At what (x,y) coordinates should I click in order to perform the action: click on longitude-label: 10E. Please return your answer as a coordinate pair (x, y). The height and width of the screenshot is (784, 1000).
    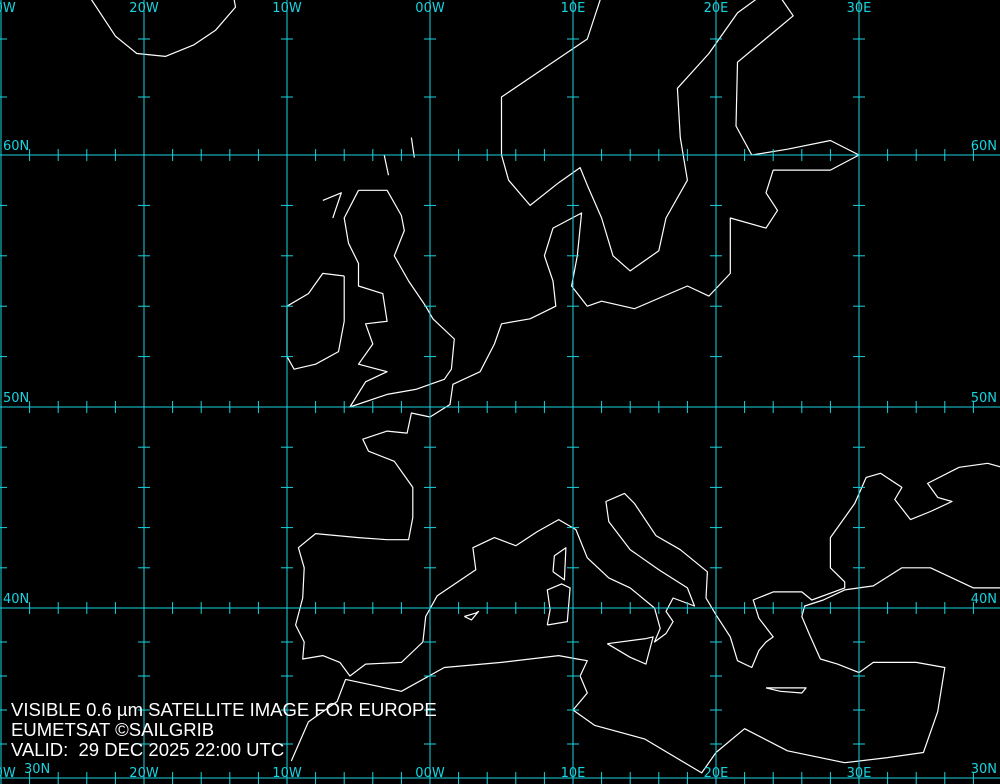
    Looking at the image, I should click on (573, 8).